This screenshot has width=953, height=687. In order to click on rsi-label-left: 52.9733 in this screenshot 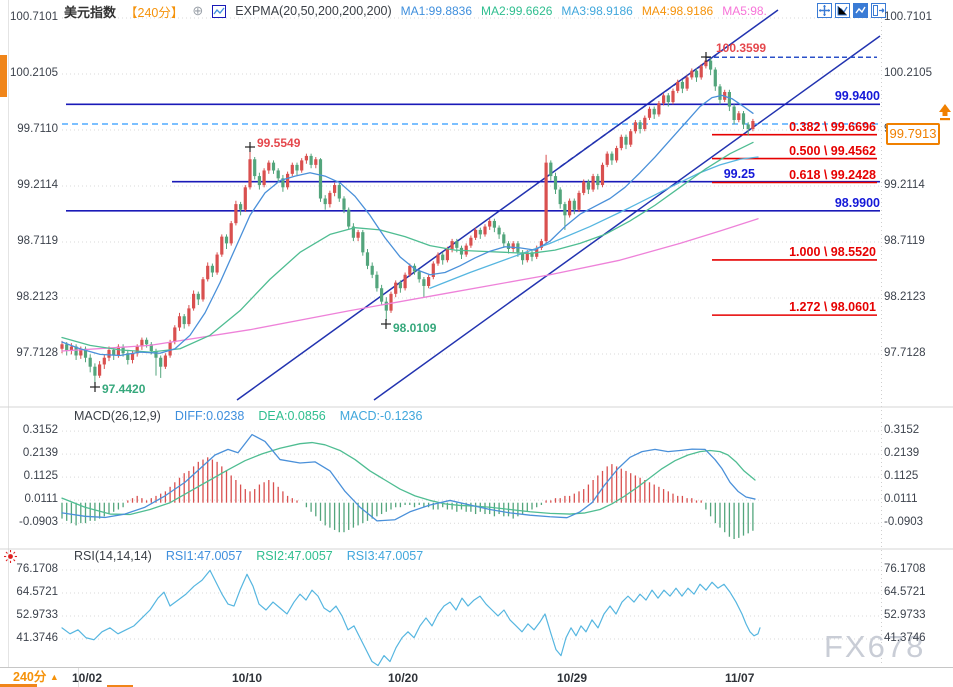, I will do `click(37, 615)`.